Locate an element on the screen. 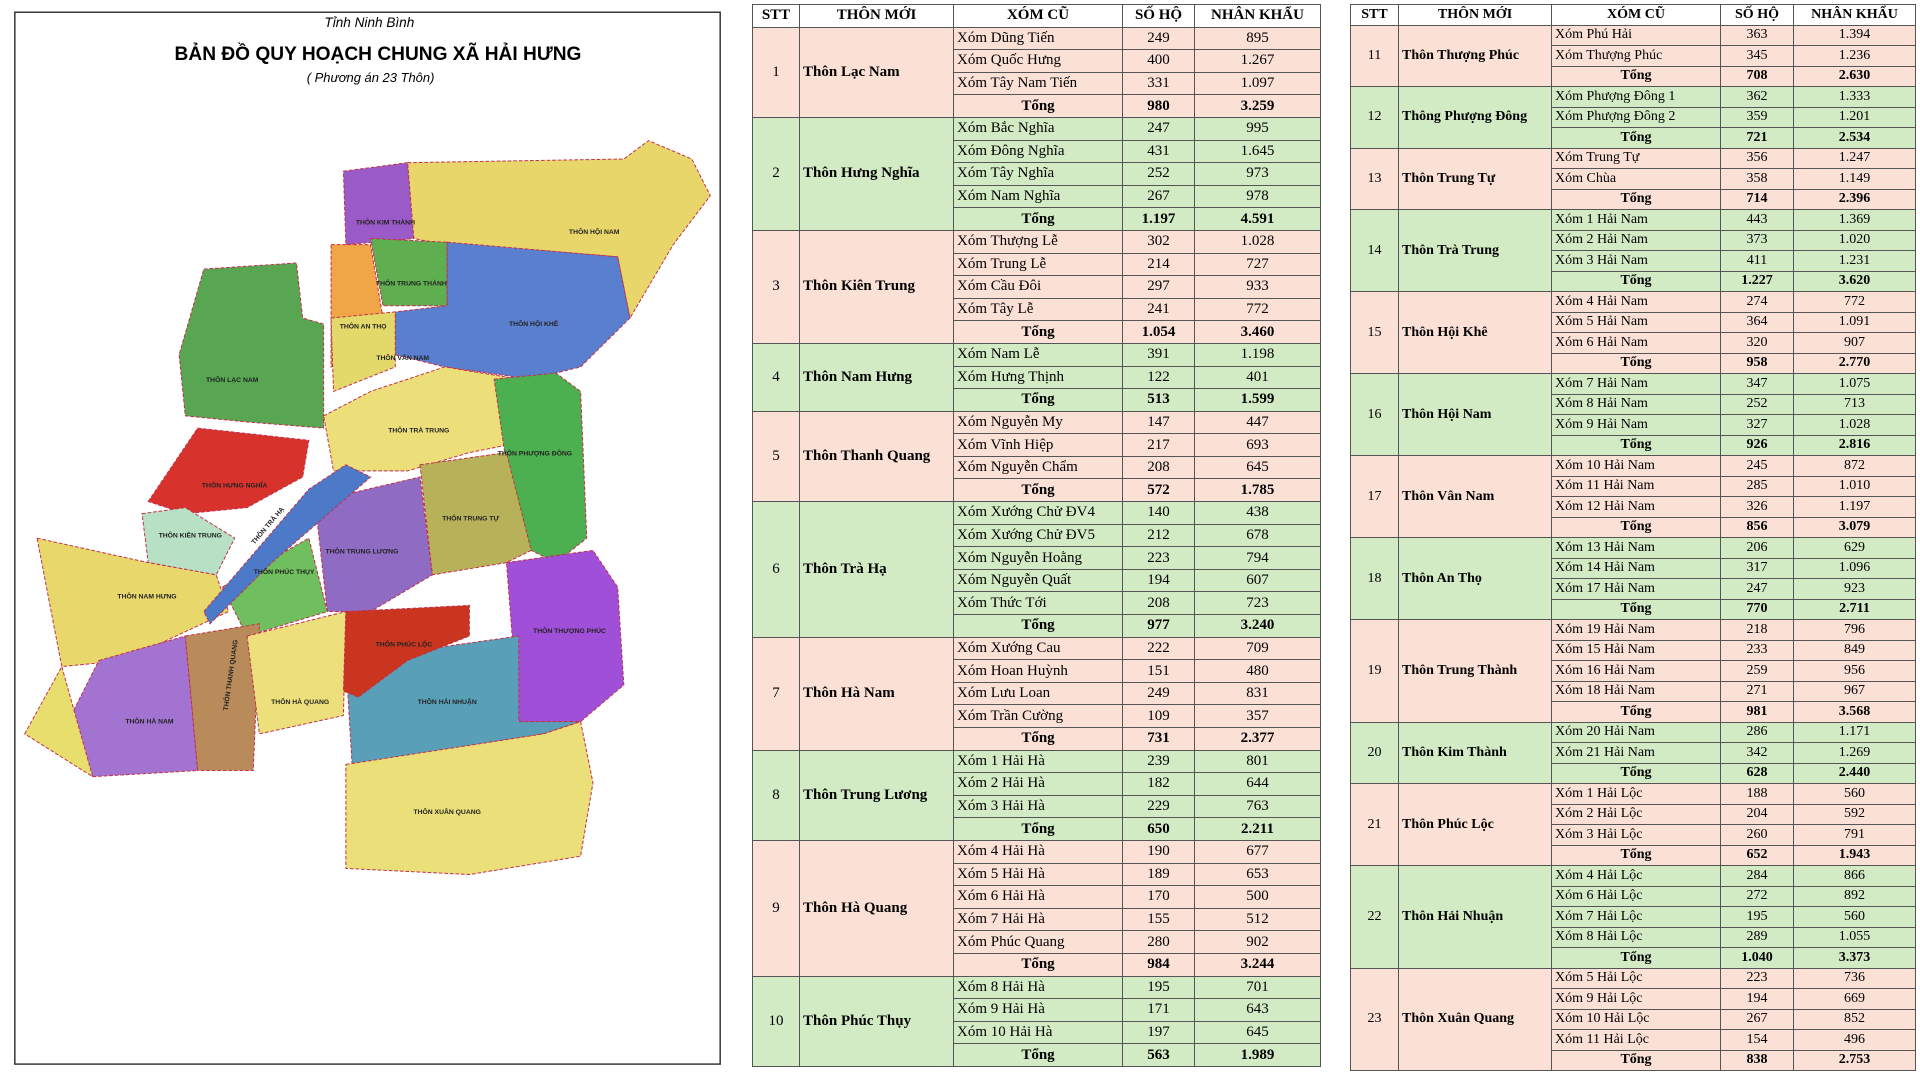 The width and height of the screenshot is (1920, 1080). hamlet-cell: Xóm 6 Hải Lộc is located at coordinates (1636, 896).